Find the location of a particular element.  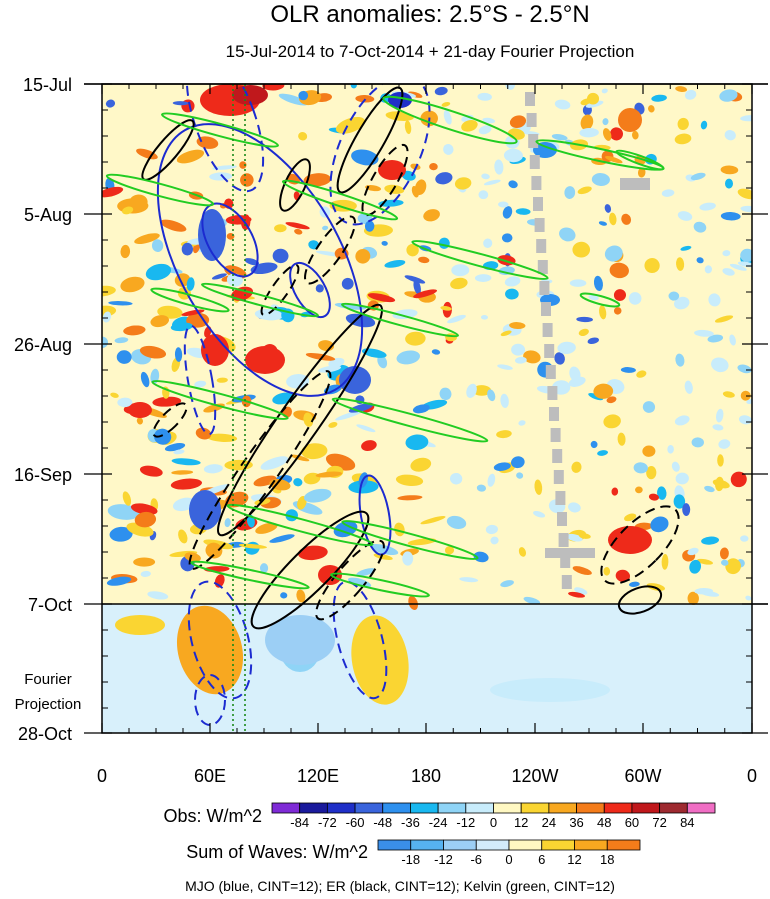

colorbar-tick-label: 36 is located at coordinates (576, 822).